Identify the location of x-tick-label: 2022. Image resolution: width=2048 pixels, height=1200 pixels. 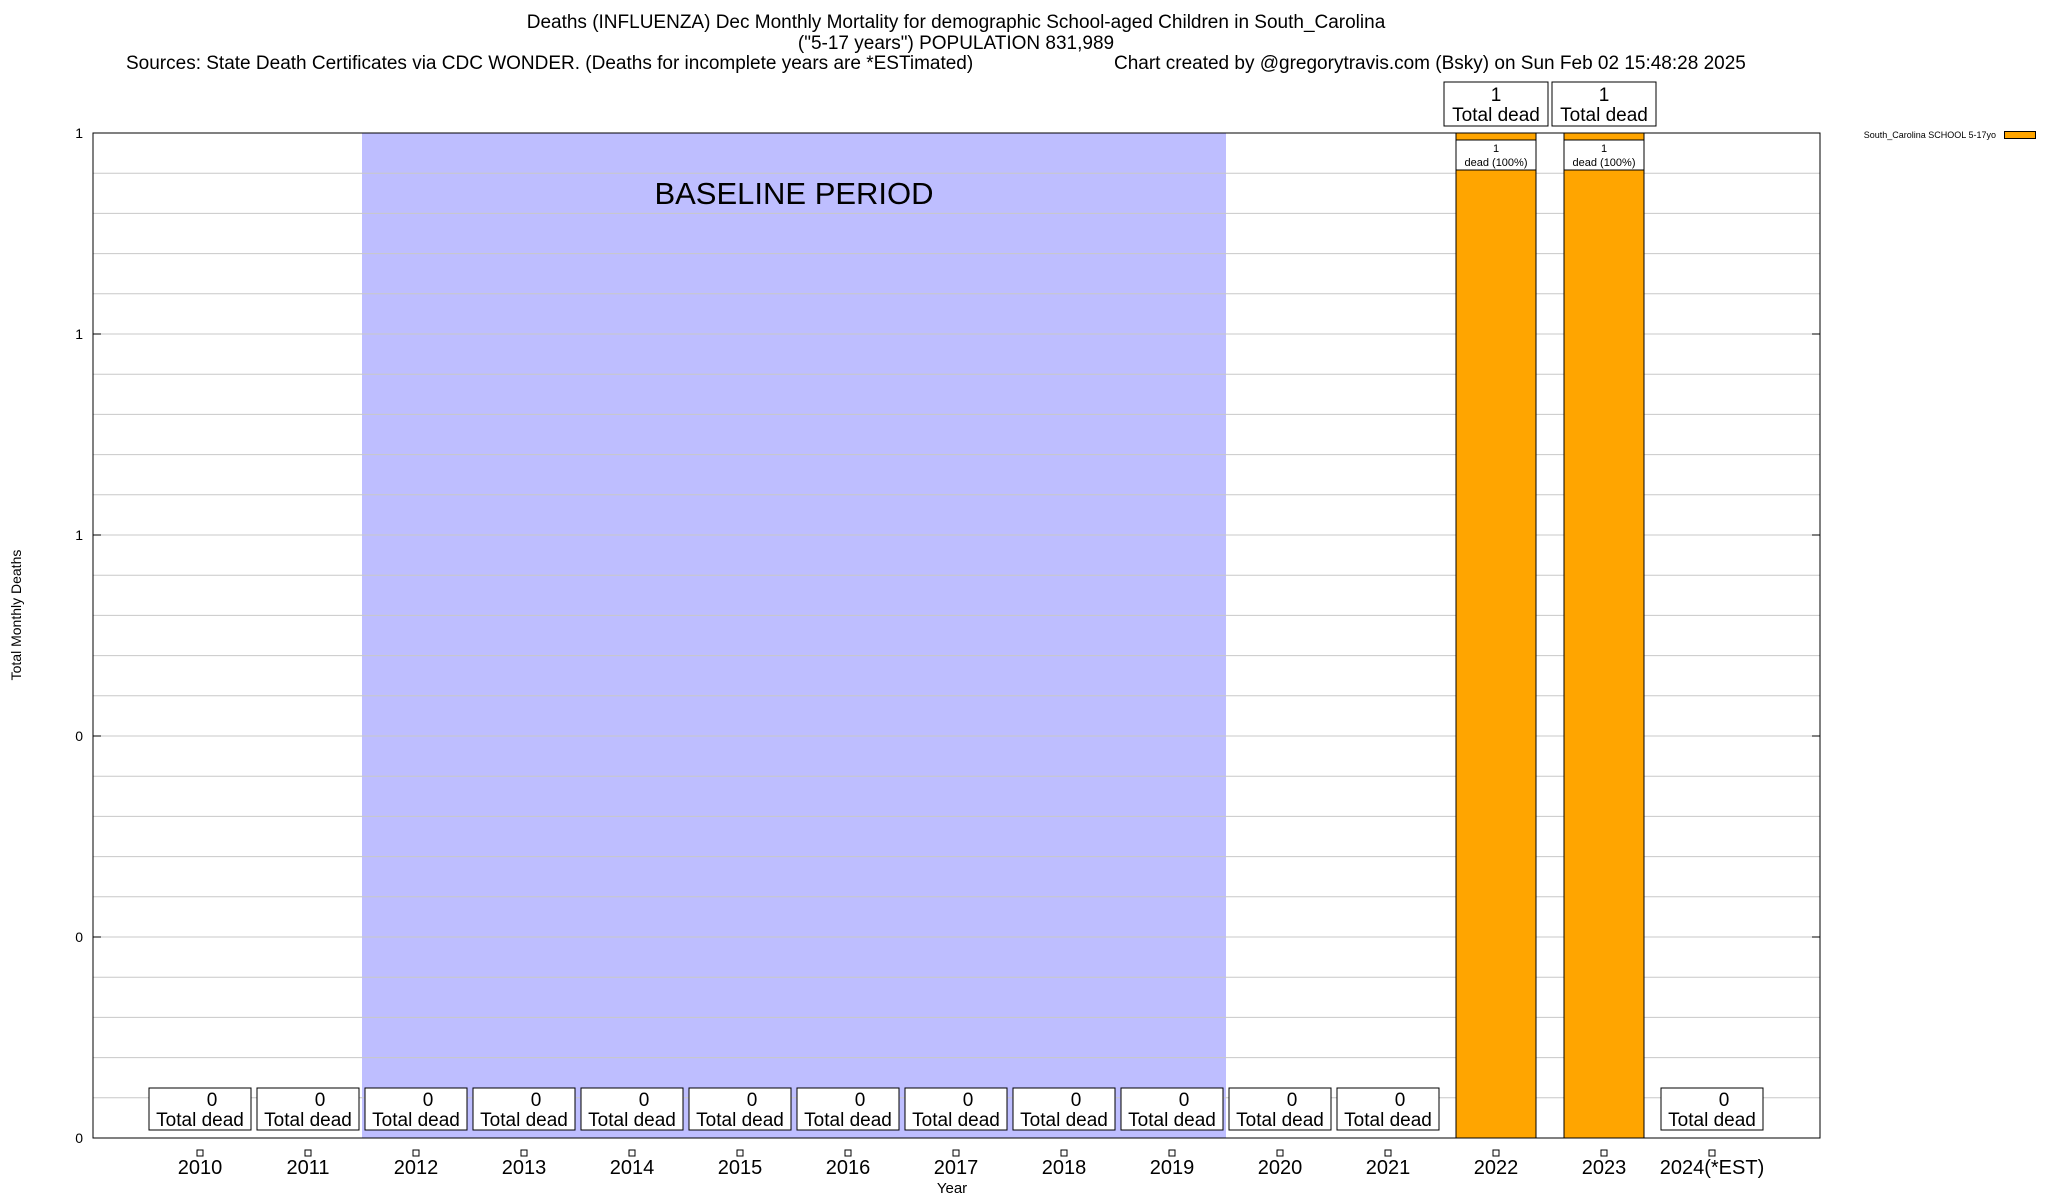
(1496, 1168).